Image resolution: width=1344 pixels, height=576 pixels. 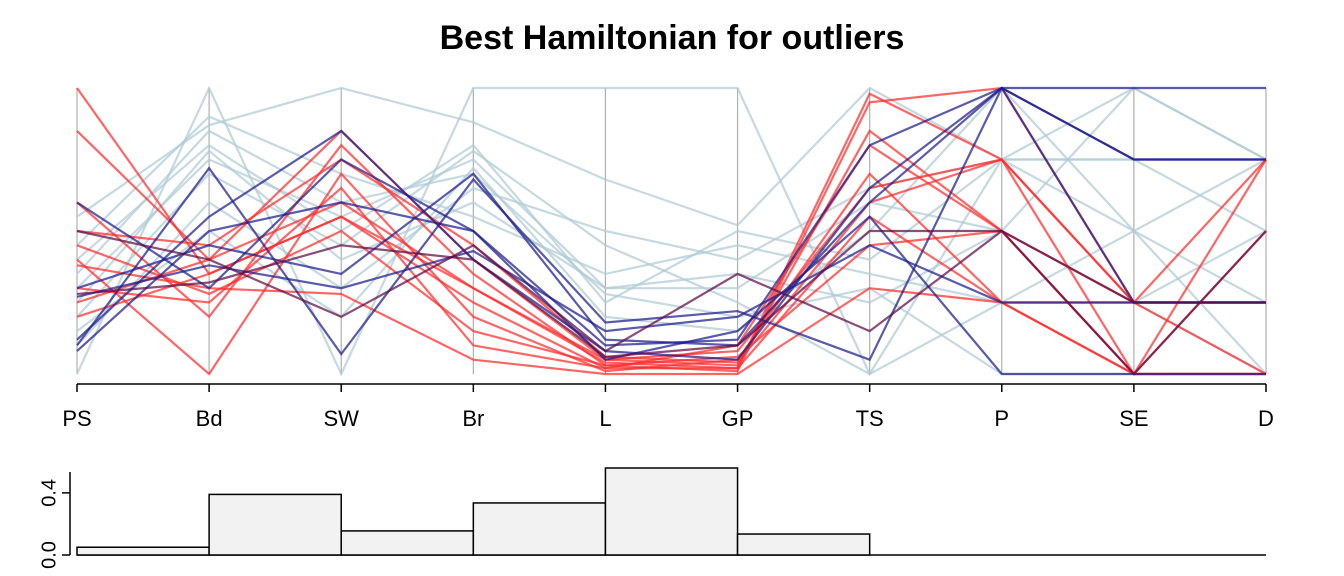 What do you see at coordinates (473, 418) in the screenshot?
I see `axis-label: Br` at bounding box center [473, 418].